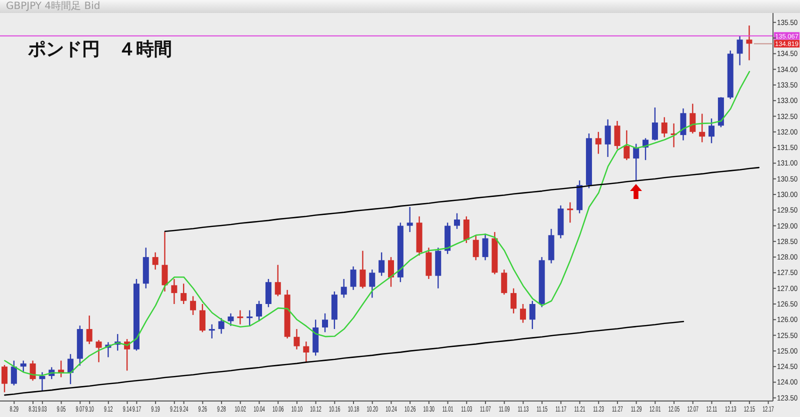 This screenshot has height=417, width=800. What do you see at coordinates (100, 49) in the screenshot?
I see `text: ポンド円 ４時間` at bounding box center [100, 49].